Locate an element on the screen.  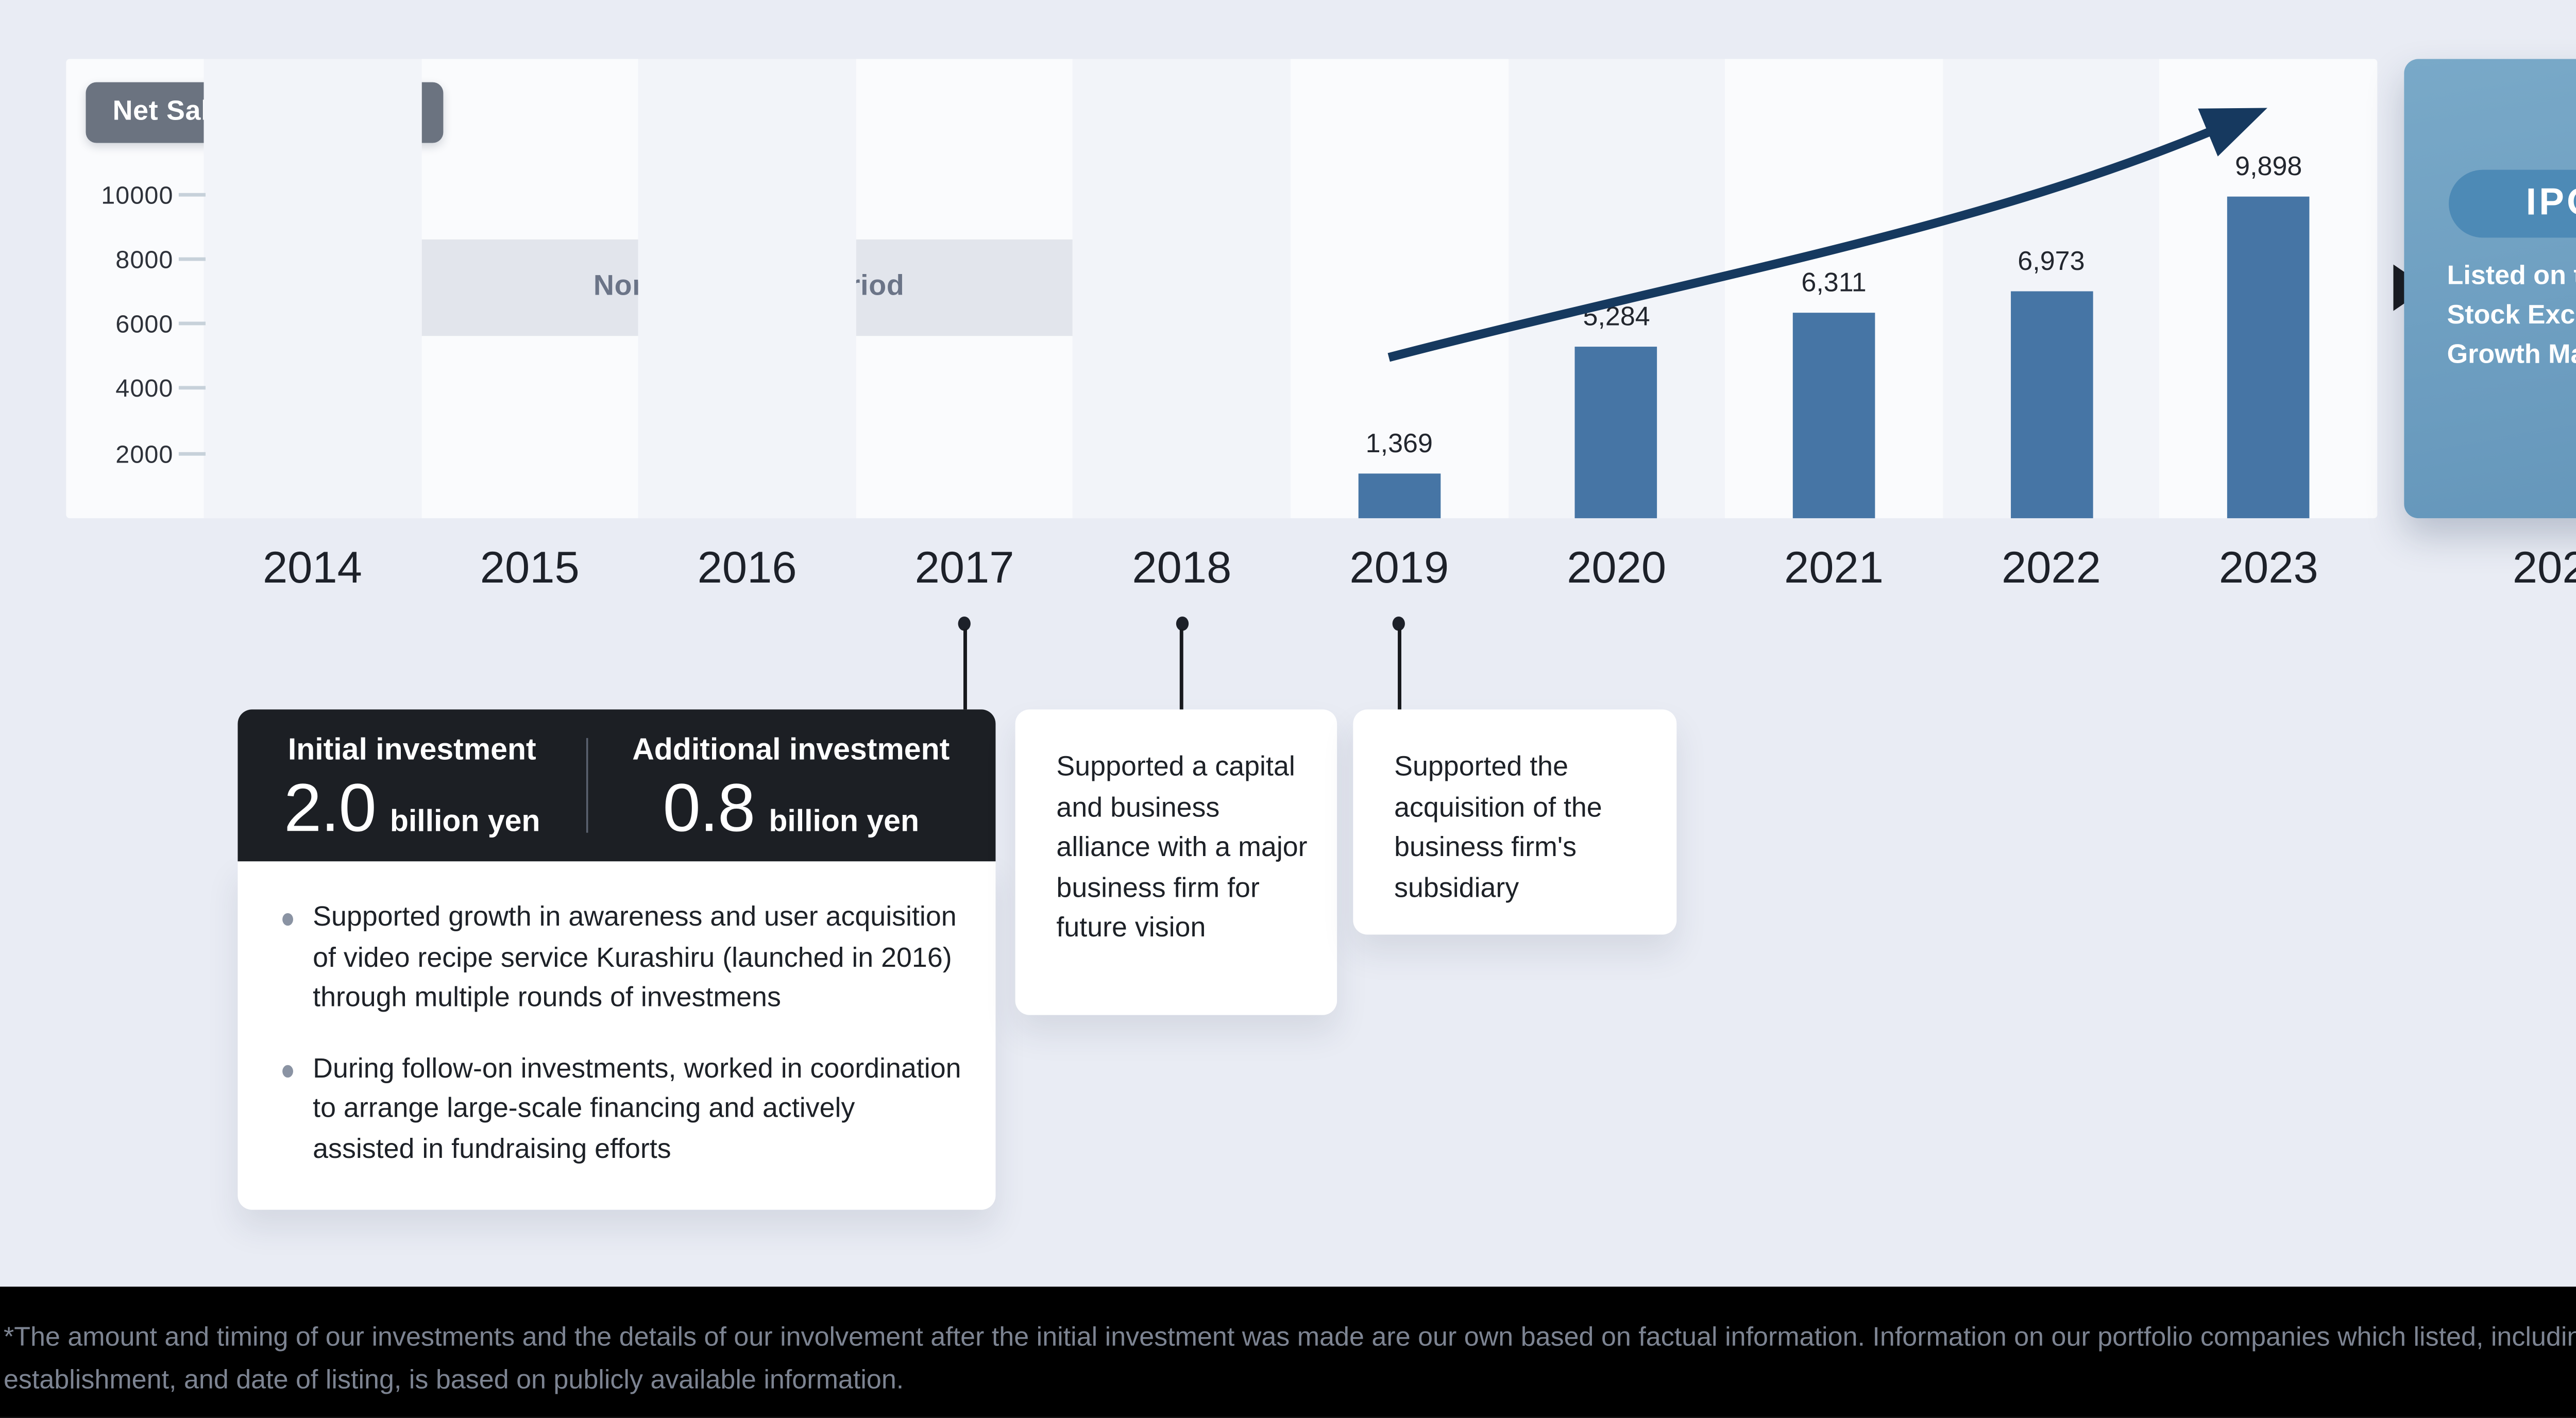
ipo-badge-label: IPO is located at coordinates (2551, 203).